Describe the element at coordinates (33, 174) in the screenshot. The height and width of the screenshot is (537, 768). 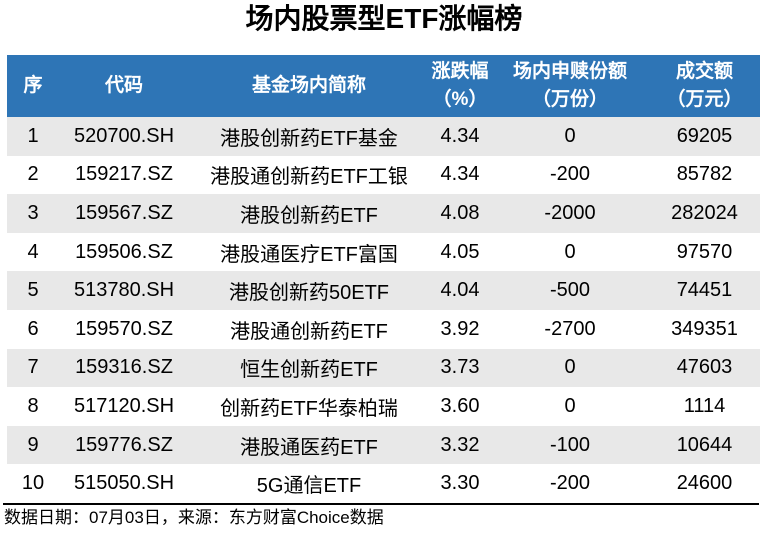
I see `rank-cell: 2` at that location.